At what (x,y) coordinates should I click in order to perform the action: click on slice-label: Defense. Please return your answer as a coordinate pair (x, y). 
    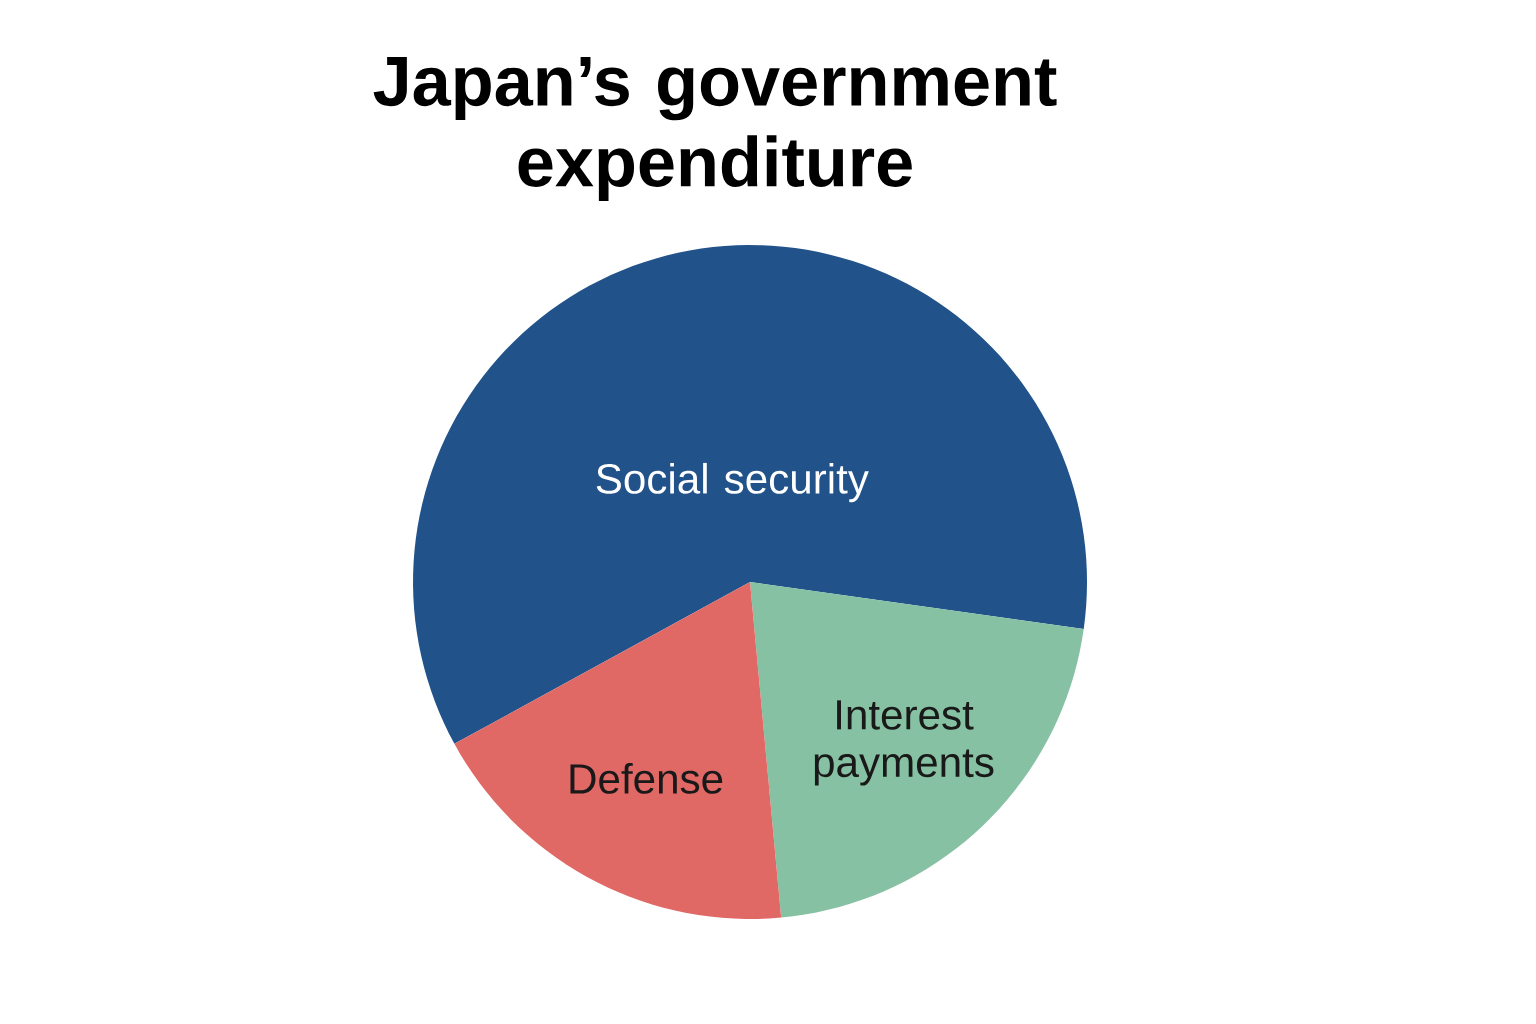
    Looking at the image, I should click on (646, 778).